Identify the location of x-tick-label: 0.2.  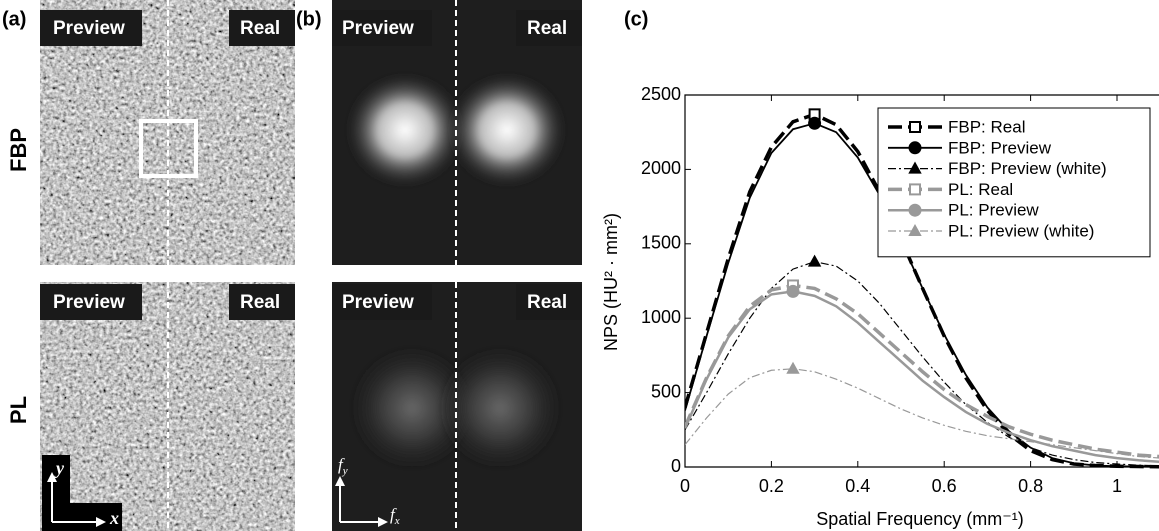
(771, 486).